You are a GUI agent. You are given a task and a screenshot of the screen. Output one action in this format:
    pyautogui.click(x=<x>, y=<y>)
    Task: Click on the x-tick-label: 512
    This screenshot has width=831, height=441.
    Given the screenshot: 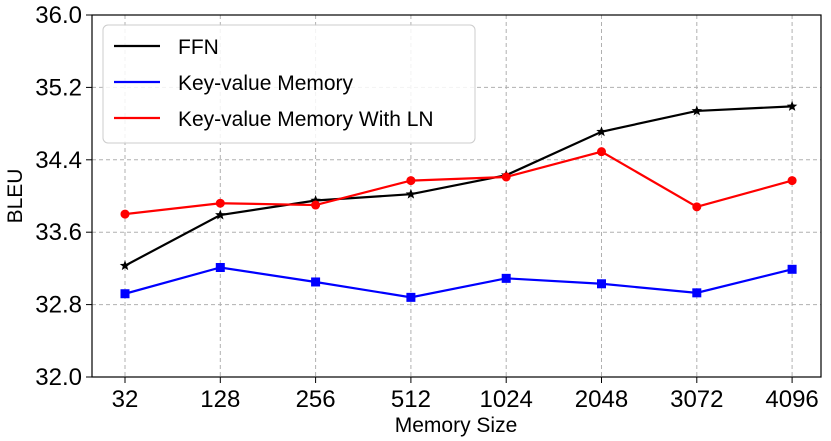 What is the action you would take?
    pyautogui.click(x=411, y=399)
    